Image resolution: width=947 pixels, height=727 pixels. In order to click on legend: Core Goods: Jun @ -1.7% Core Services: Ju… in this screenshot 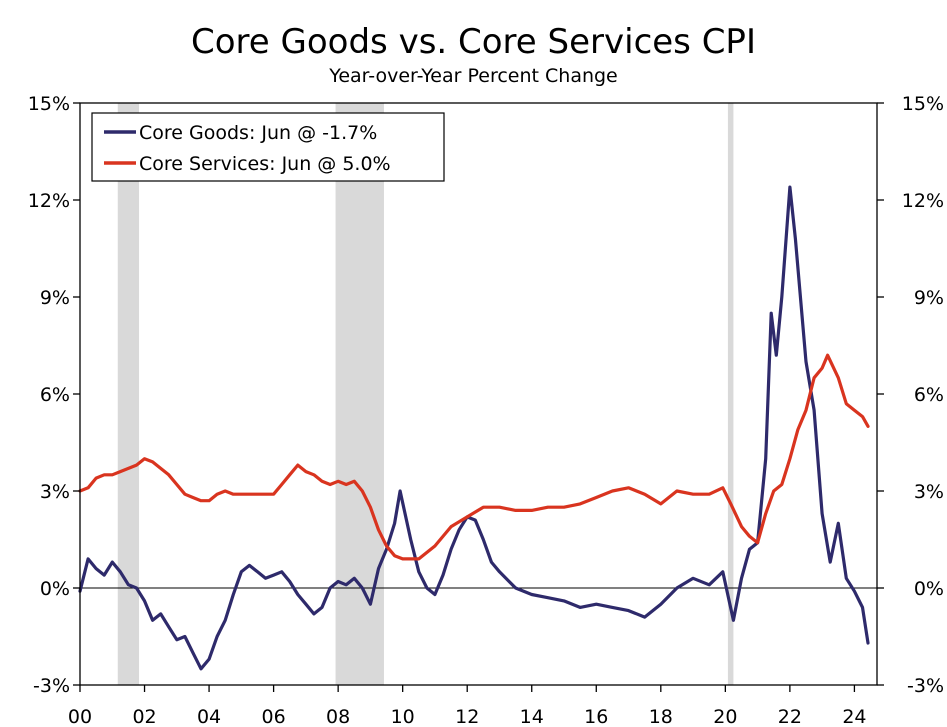, I will do `click(268, 147)`.